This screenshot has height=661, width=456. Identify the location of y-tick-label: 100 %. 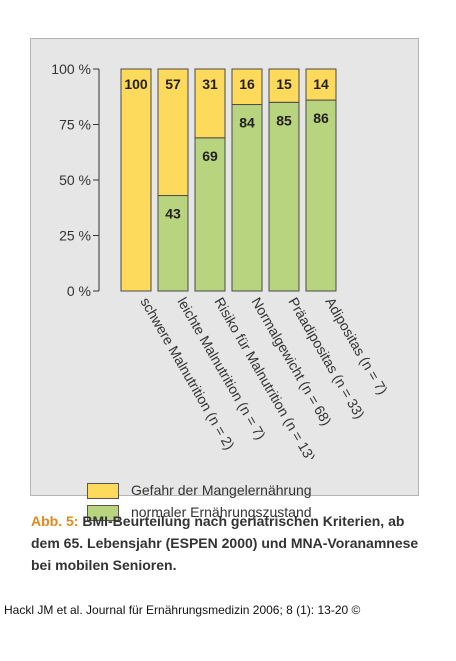
(71, 69).